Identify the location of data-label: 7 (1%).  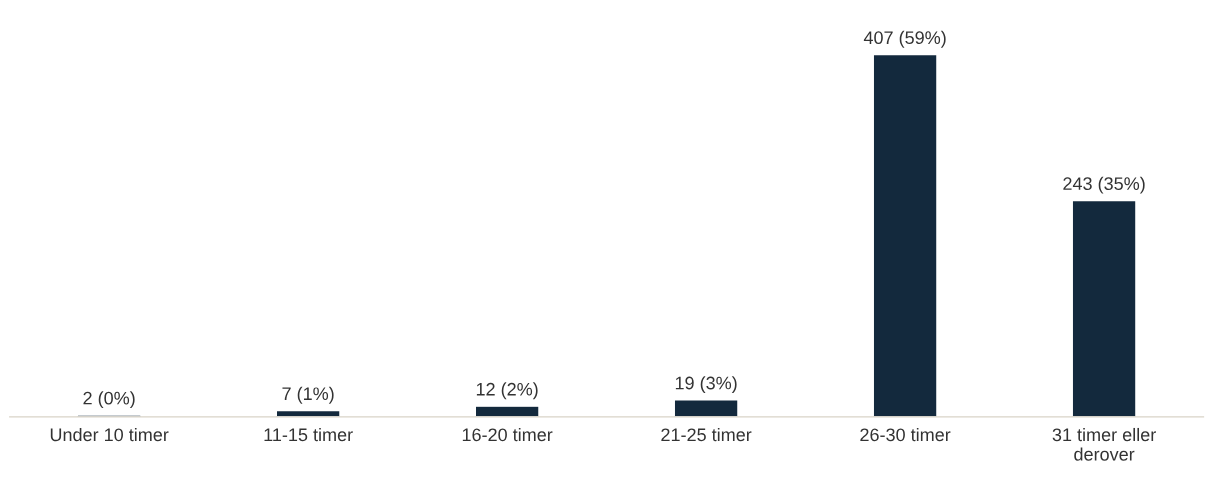
(308, 395).